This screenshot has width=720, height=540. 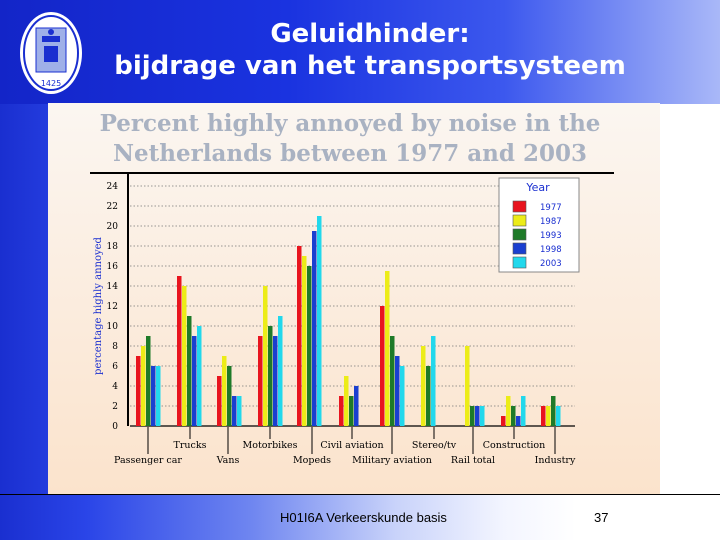 I want to click on y-tick-label: 16, so click(x=113, y=267).